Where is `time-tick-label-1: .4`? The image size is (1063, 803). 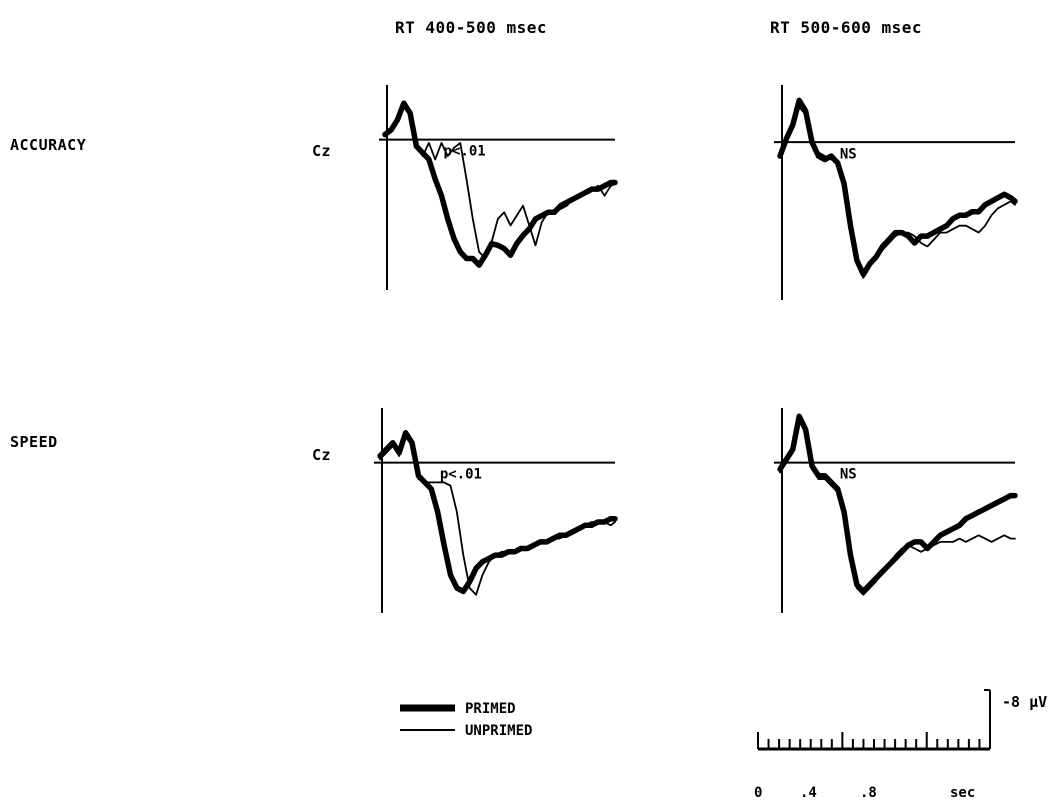
time-tick-label-1: .4 is located at coordinates (808, 793).